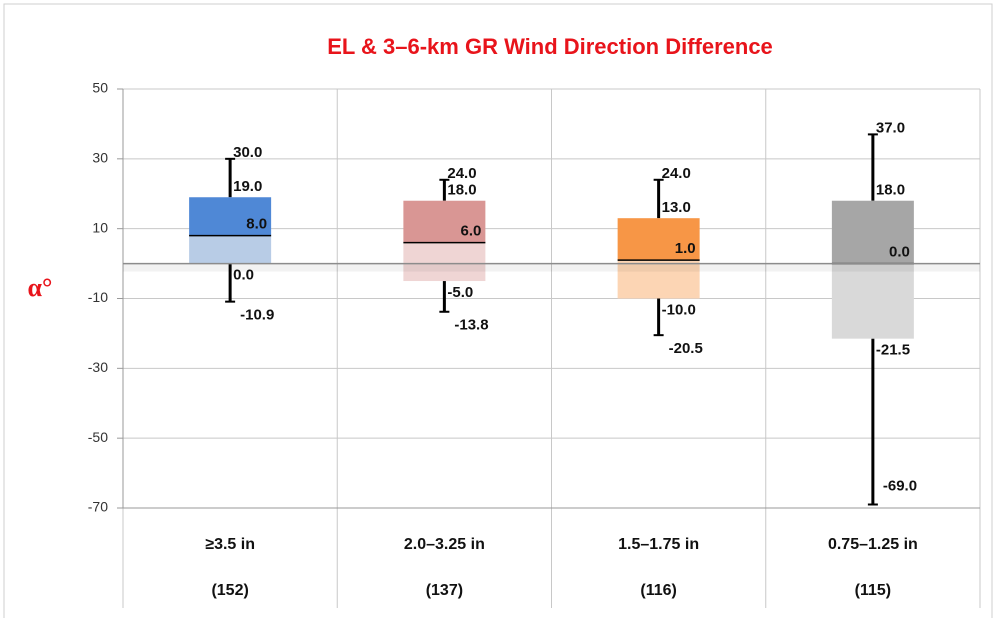  I want to click on value-label: 37.0, so click(890, 127).